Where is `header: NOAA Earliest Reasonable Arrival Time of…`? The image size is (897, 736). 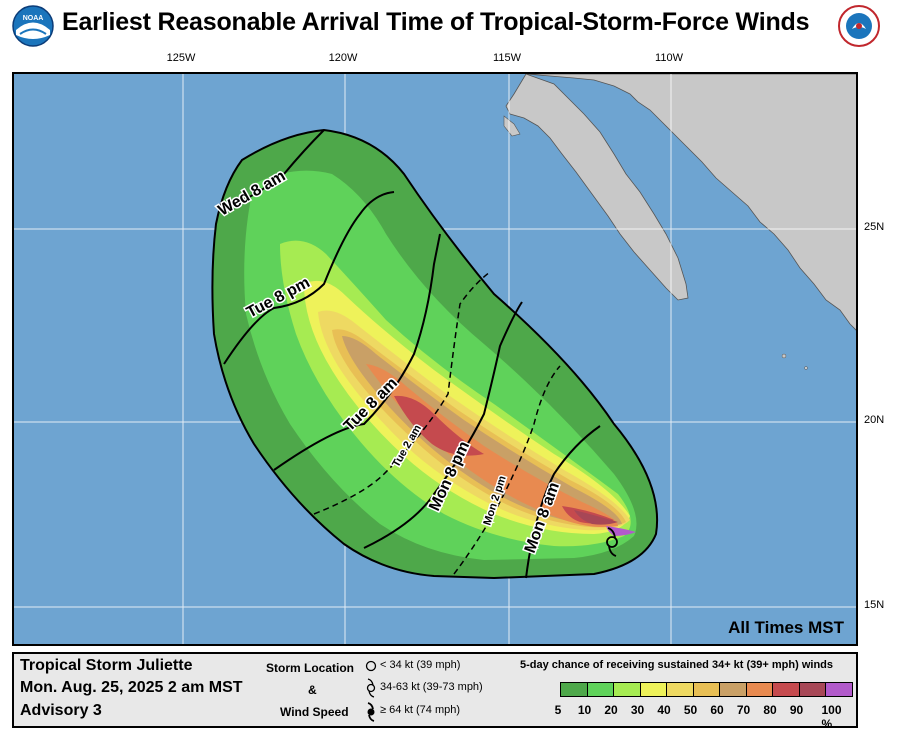
header: NOAA Earliest Reasonable Arrival Time of… is located at coordinates (448, 25).